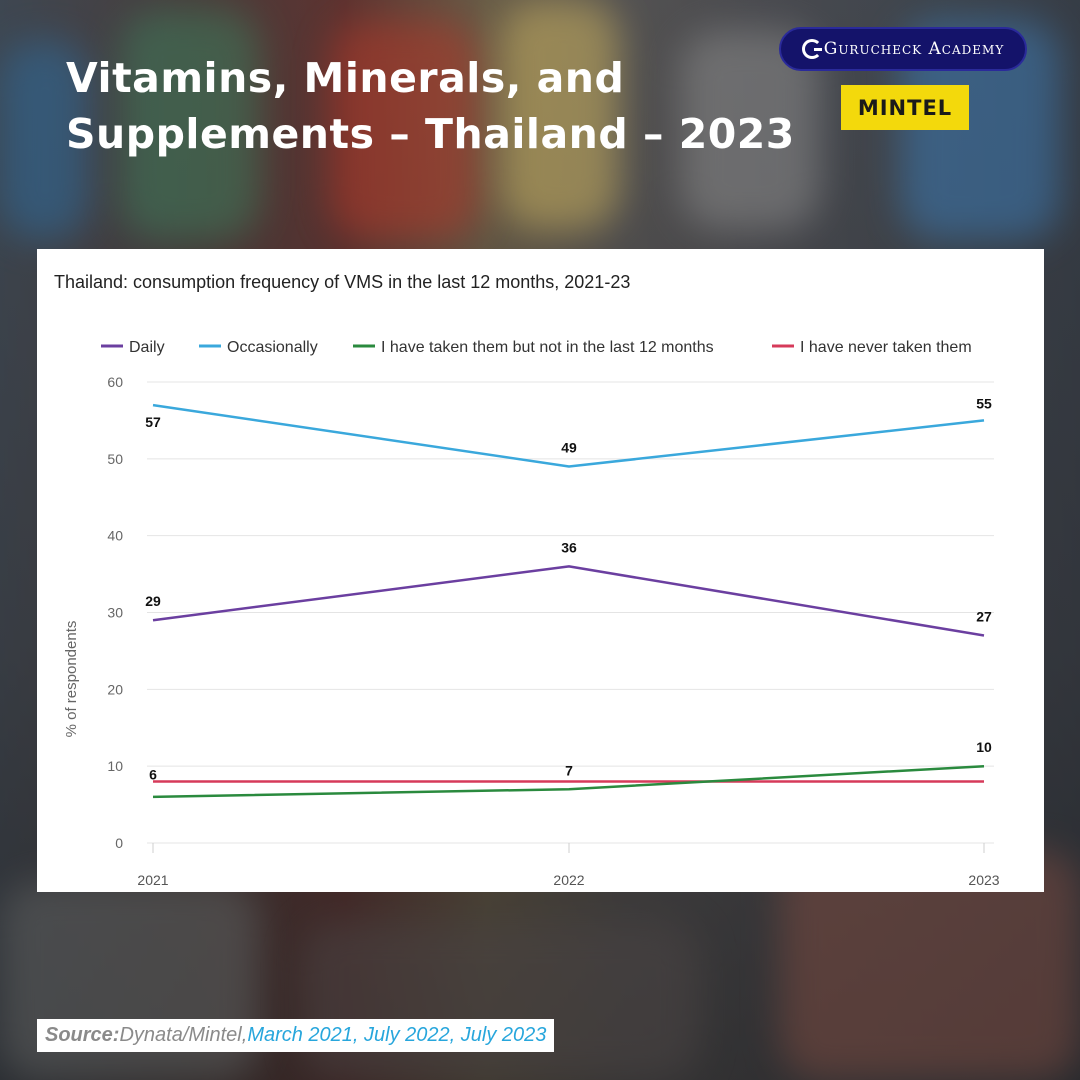 The image size is (1080, 1080). What do you see at coordinates (397, 1035) in the screenshot?
I see `source-dates: March 2021, July 2022, July 2023` at bounding box center [397, 1035].